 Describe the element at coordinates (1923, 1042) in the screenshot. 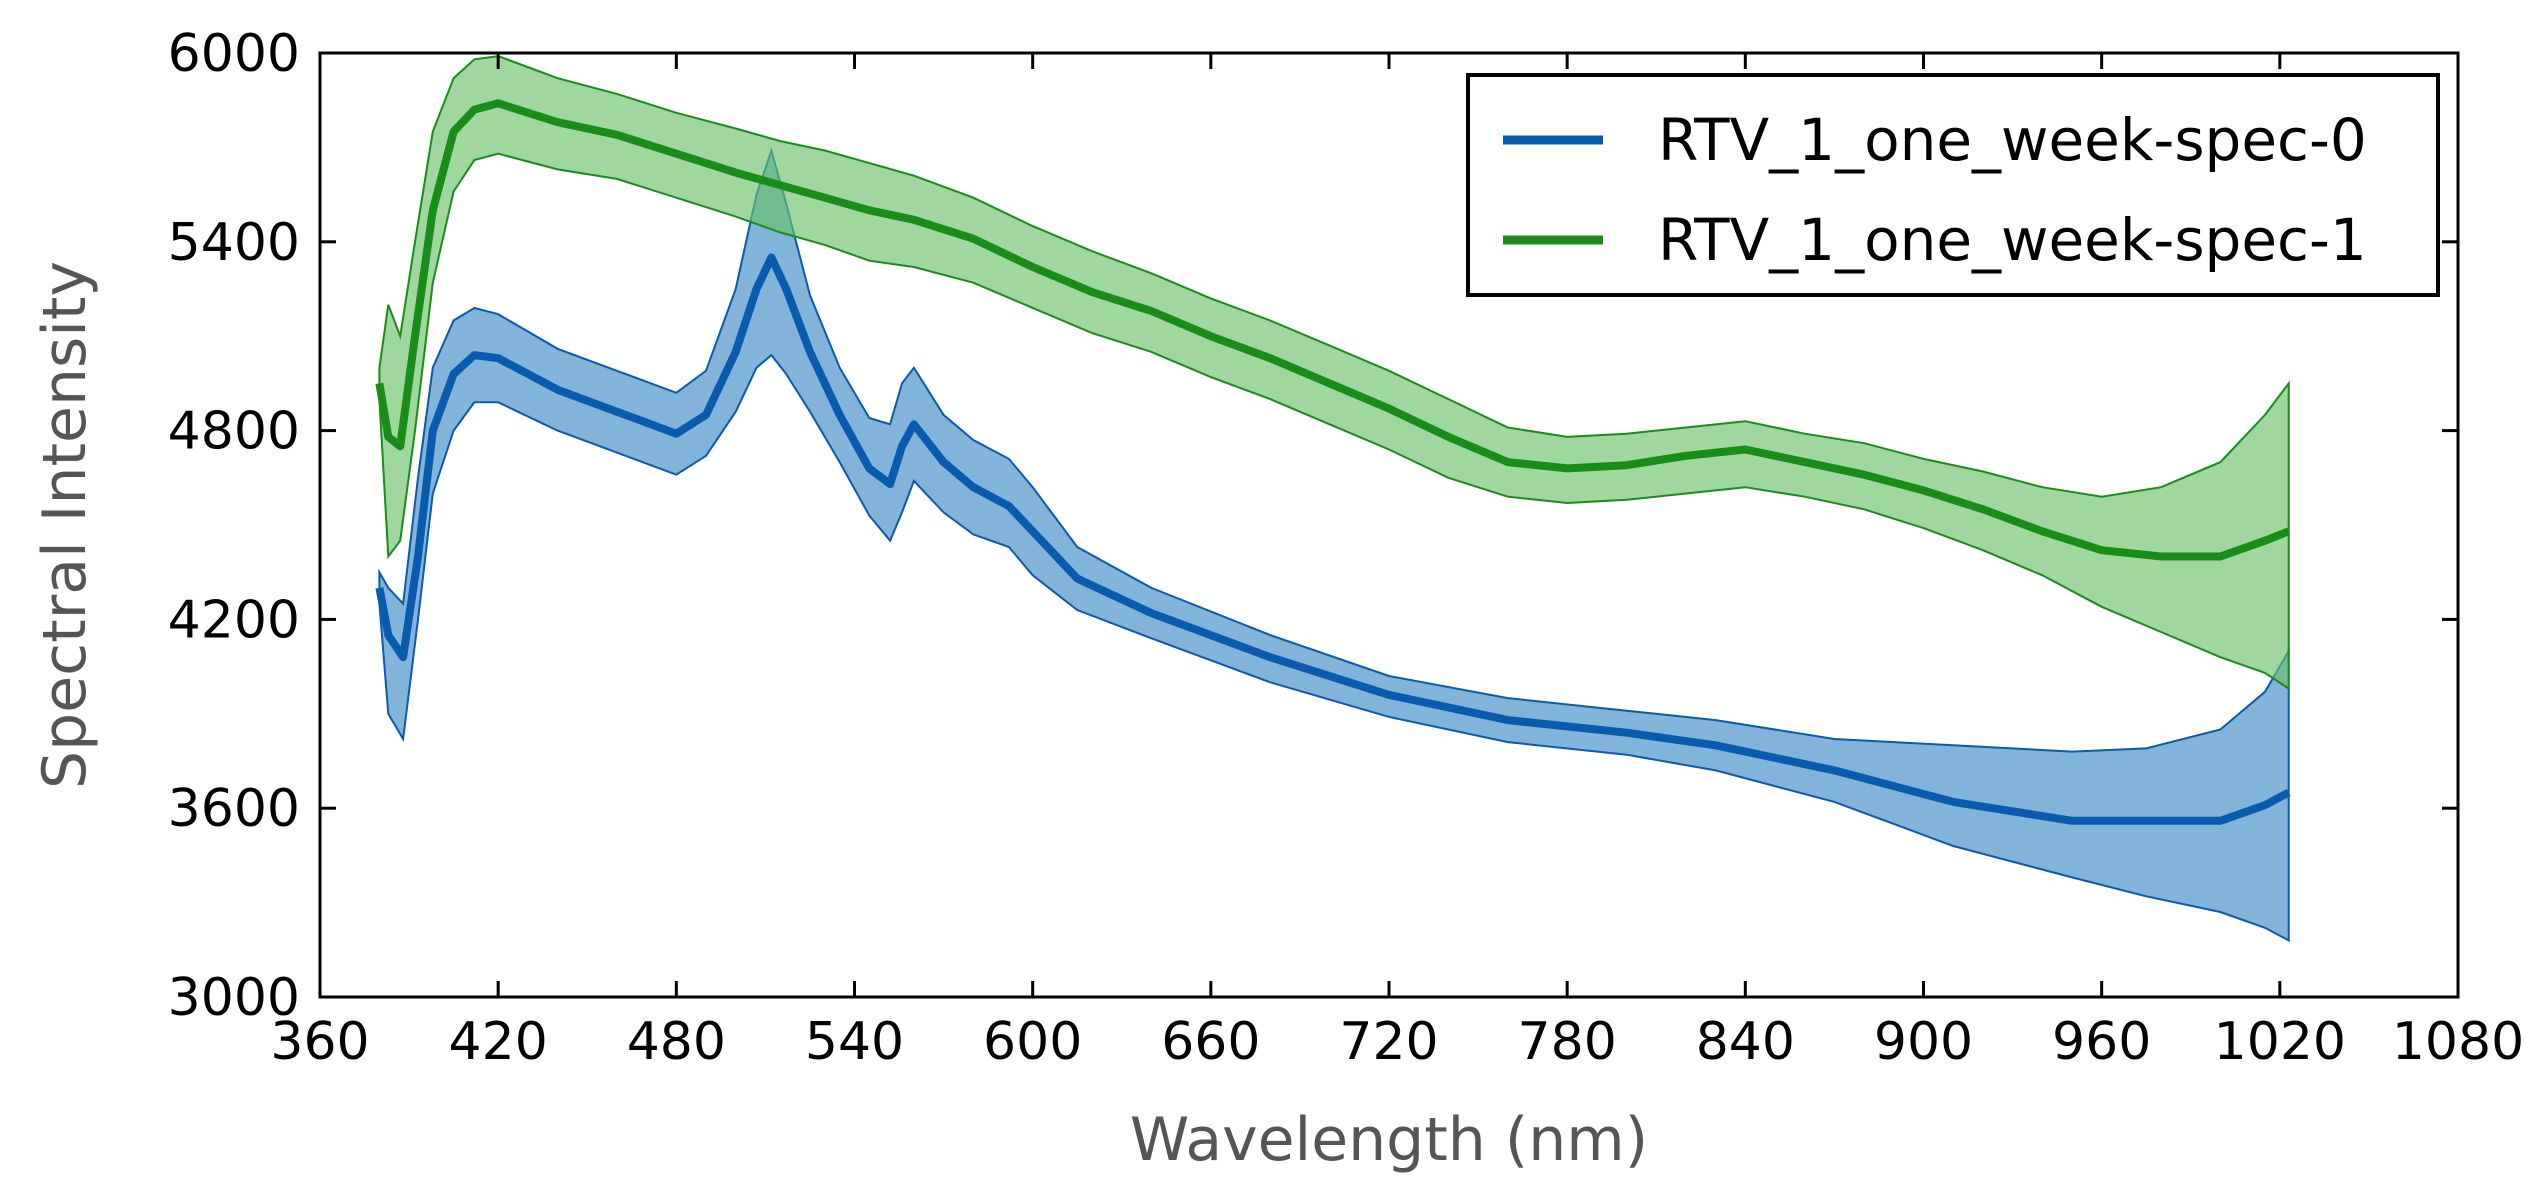

I see `x-tick-label: 900` at that location.